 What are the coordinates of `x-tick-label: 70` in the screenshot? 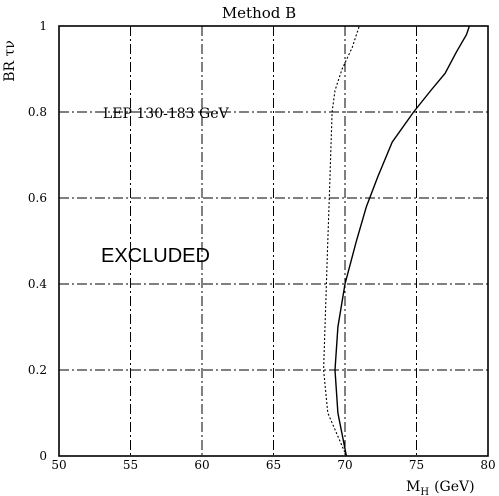 It's located at (344, 465).